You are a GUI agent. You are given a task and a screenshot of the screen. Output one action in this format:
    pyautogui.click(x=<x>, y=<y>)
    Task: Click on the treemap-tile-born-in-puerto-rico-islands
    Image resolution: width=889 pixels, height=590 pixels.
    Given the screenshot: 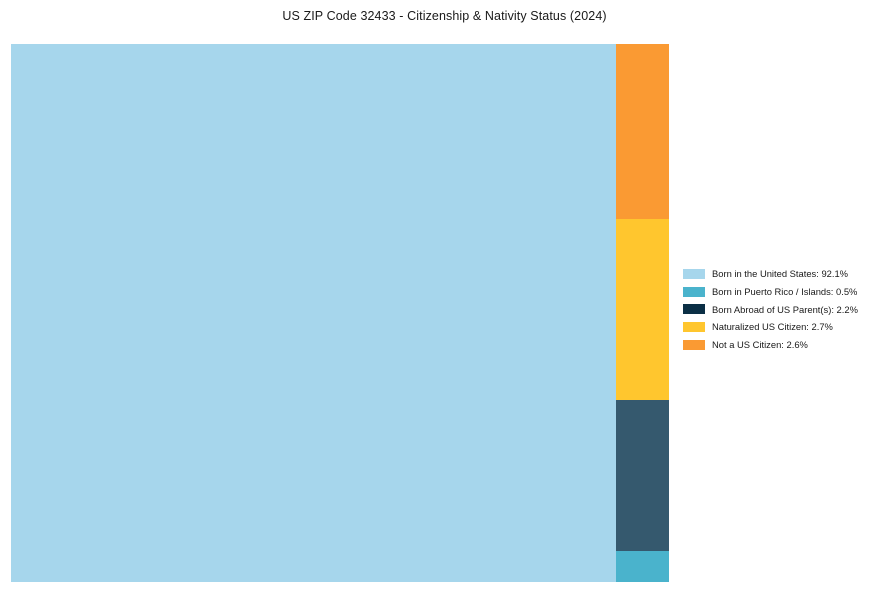 What is the action you would take?
    pyautogui.click(x=642, y=566)
    